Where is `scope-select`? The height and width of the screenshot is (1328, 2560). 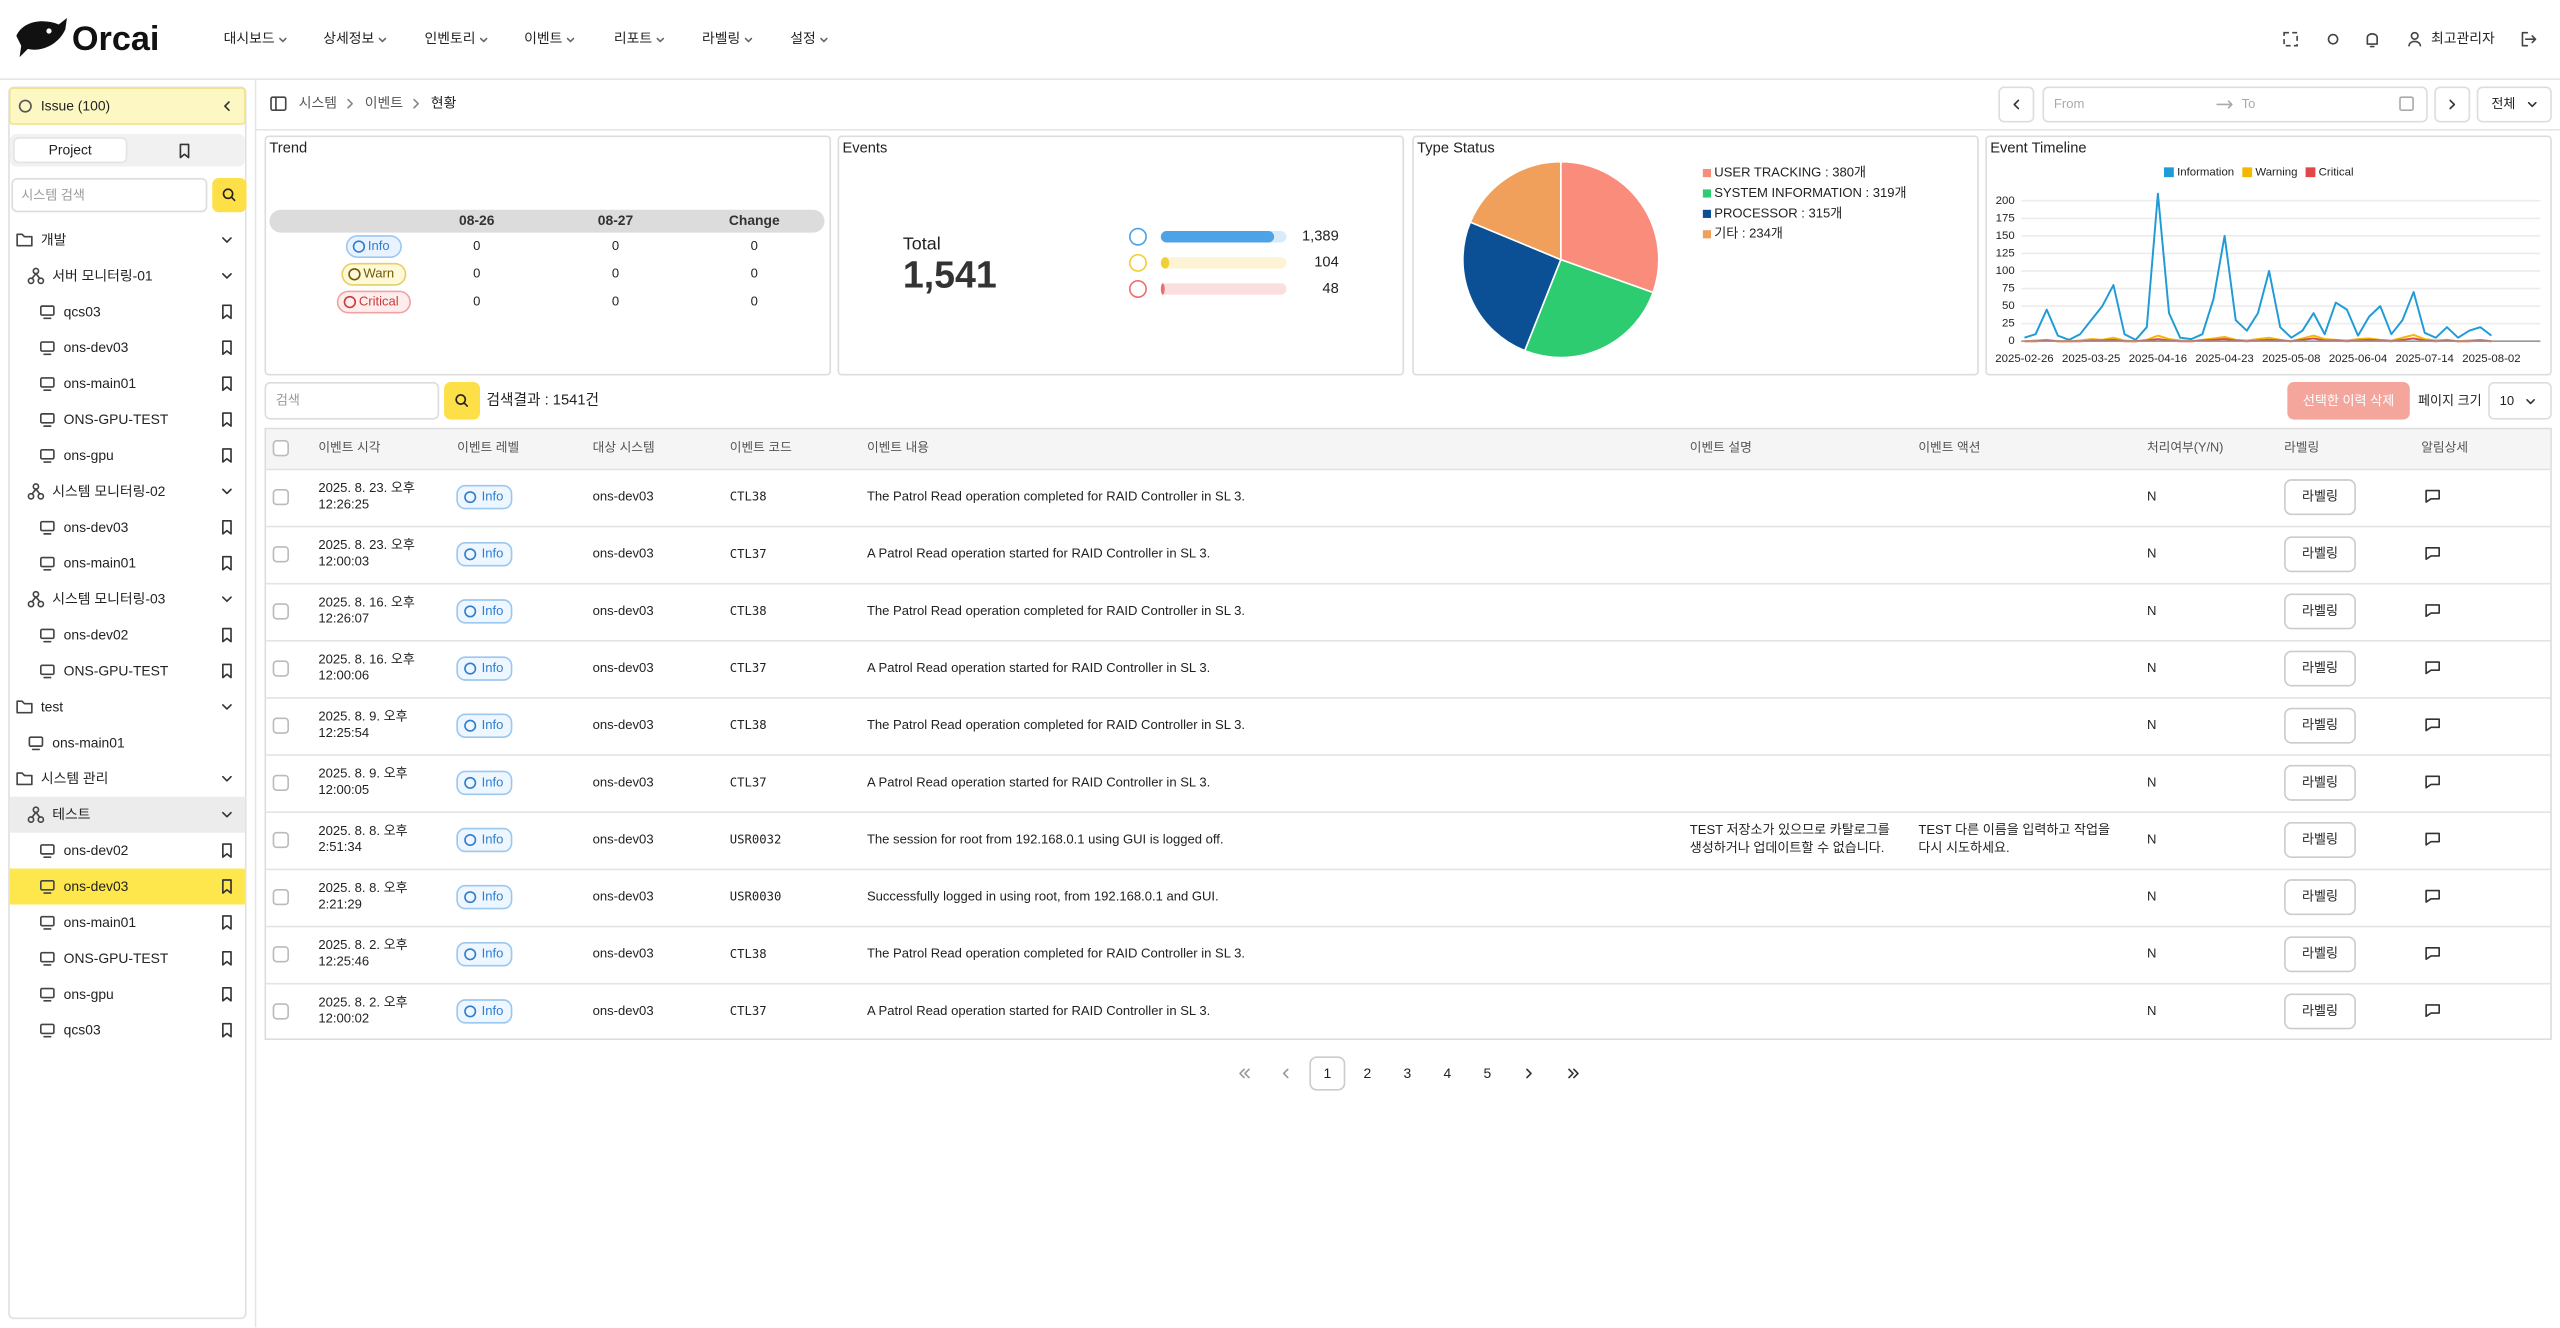
scope-select is located at coordinates (2514, 104).